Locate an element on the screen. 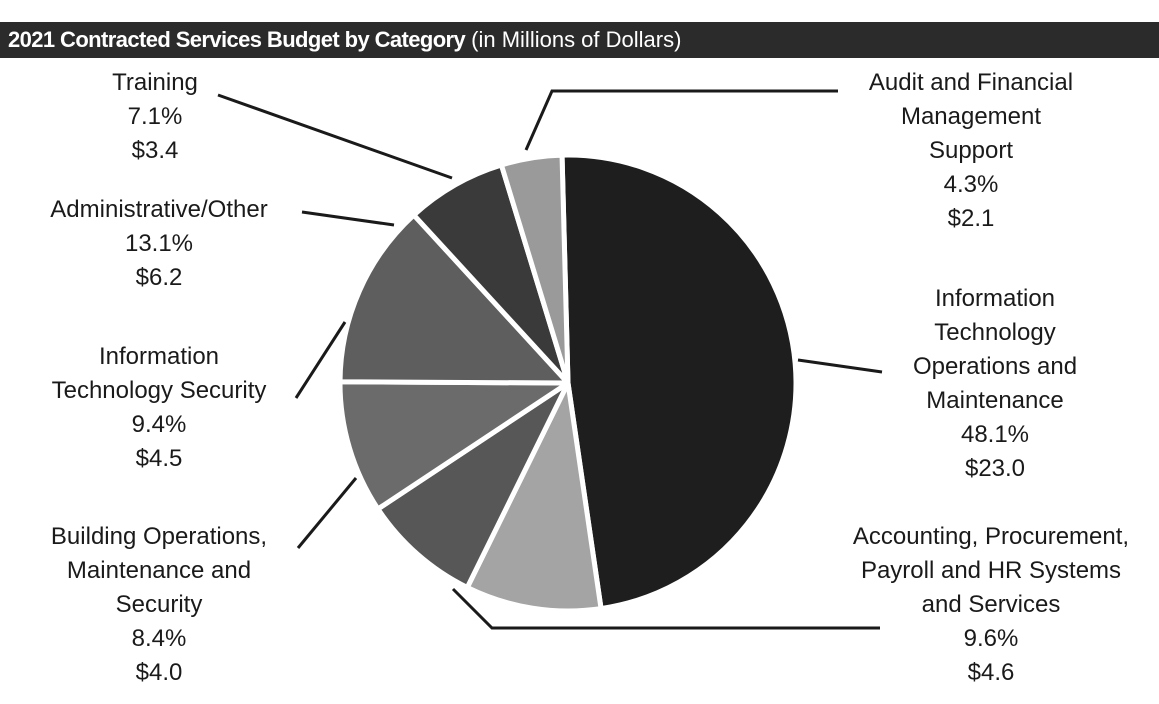 The width and height of the screenshot is (1159, 704). label-building-line: Building Operations, is located at coordinates (159, 536).